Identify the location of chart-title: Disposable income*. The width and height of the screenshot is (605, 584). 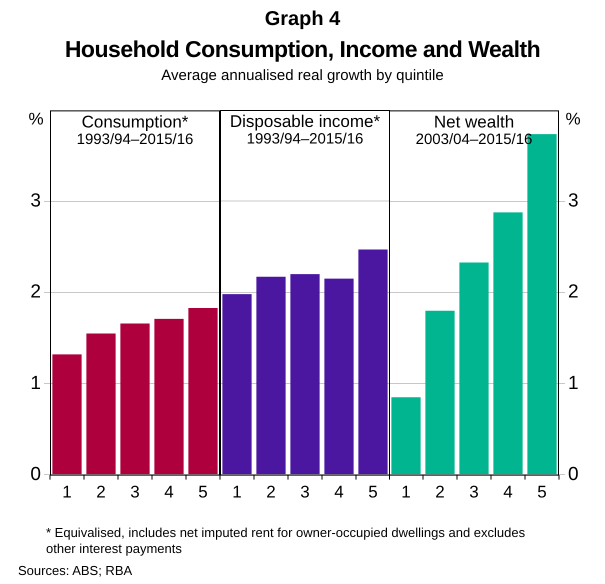
(305, 122).